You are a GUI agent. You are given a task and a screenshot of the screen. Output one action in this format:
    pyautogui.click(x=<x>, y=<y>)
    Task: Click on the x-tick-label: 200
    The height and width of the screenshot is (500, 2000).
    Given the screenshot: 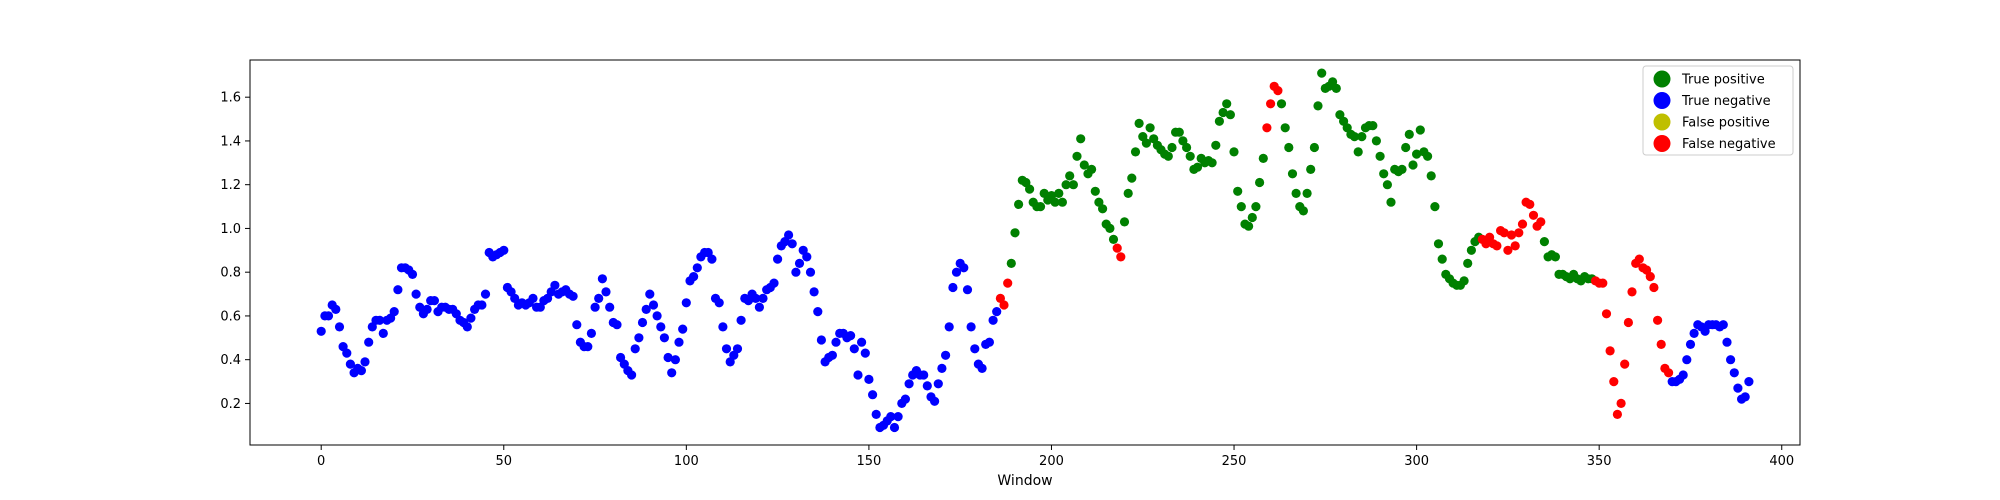 What is the action you would take?
    pyautogui.click(x=1051, y=461)
    